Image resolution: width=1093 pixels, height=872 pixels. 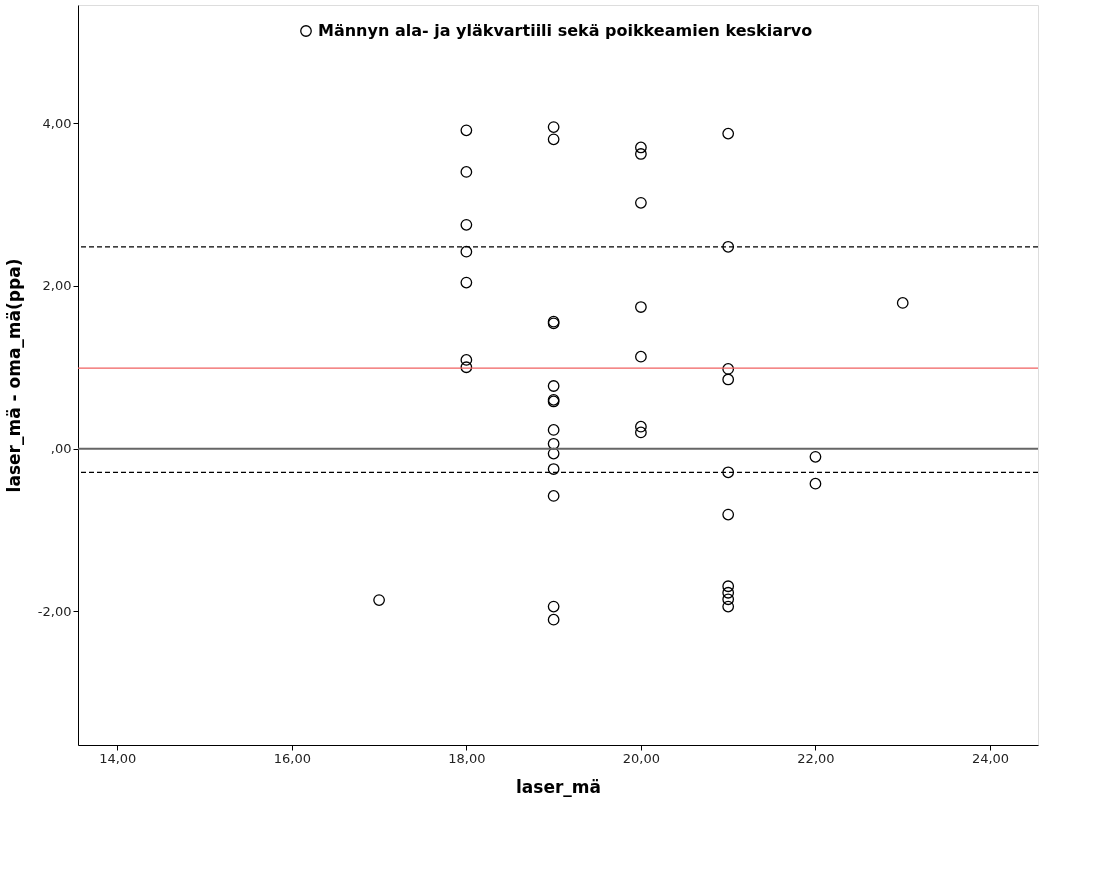 What do you see at coordinates (990, 758) in the screenshot?
I see `x-tick-label: 24,00` at bounding box center [990, 758].